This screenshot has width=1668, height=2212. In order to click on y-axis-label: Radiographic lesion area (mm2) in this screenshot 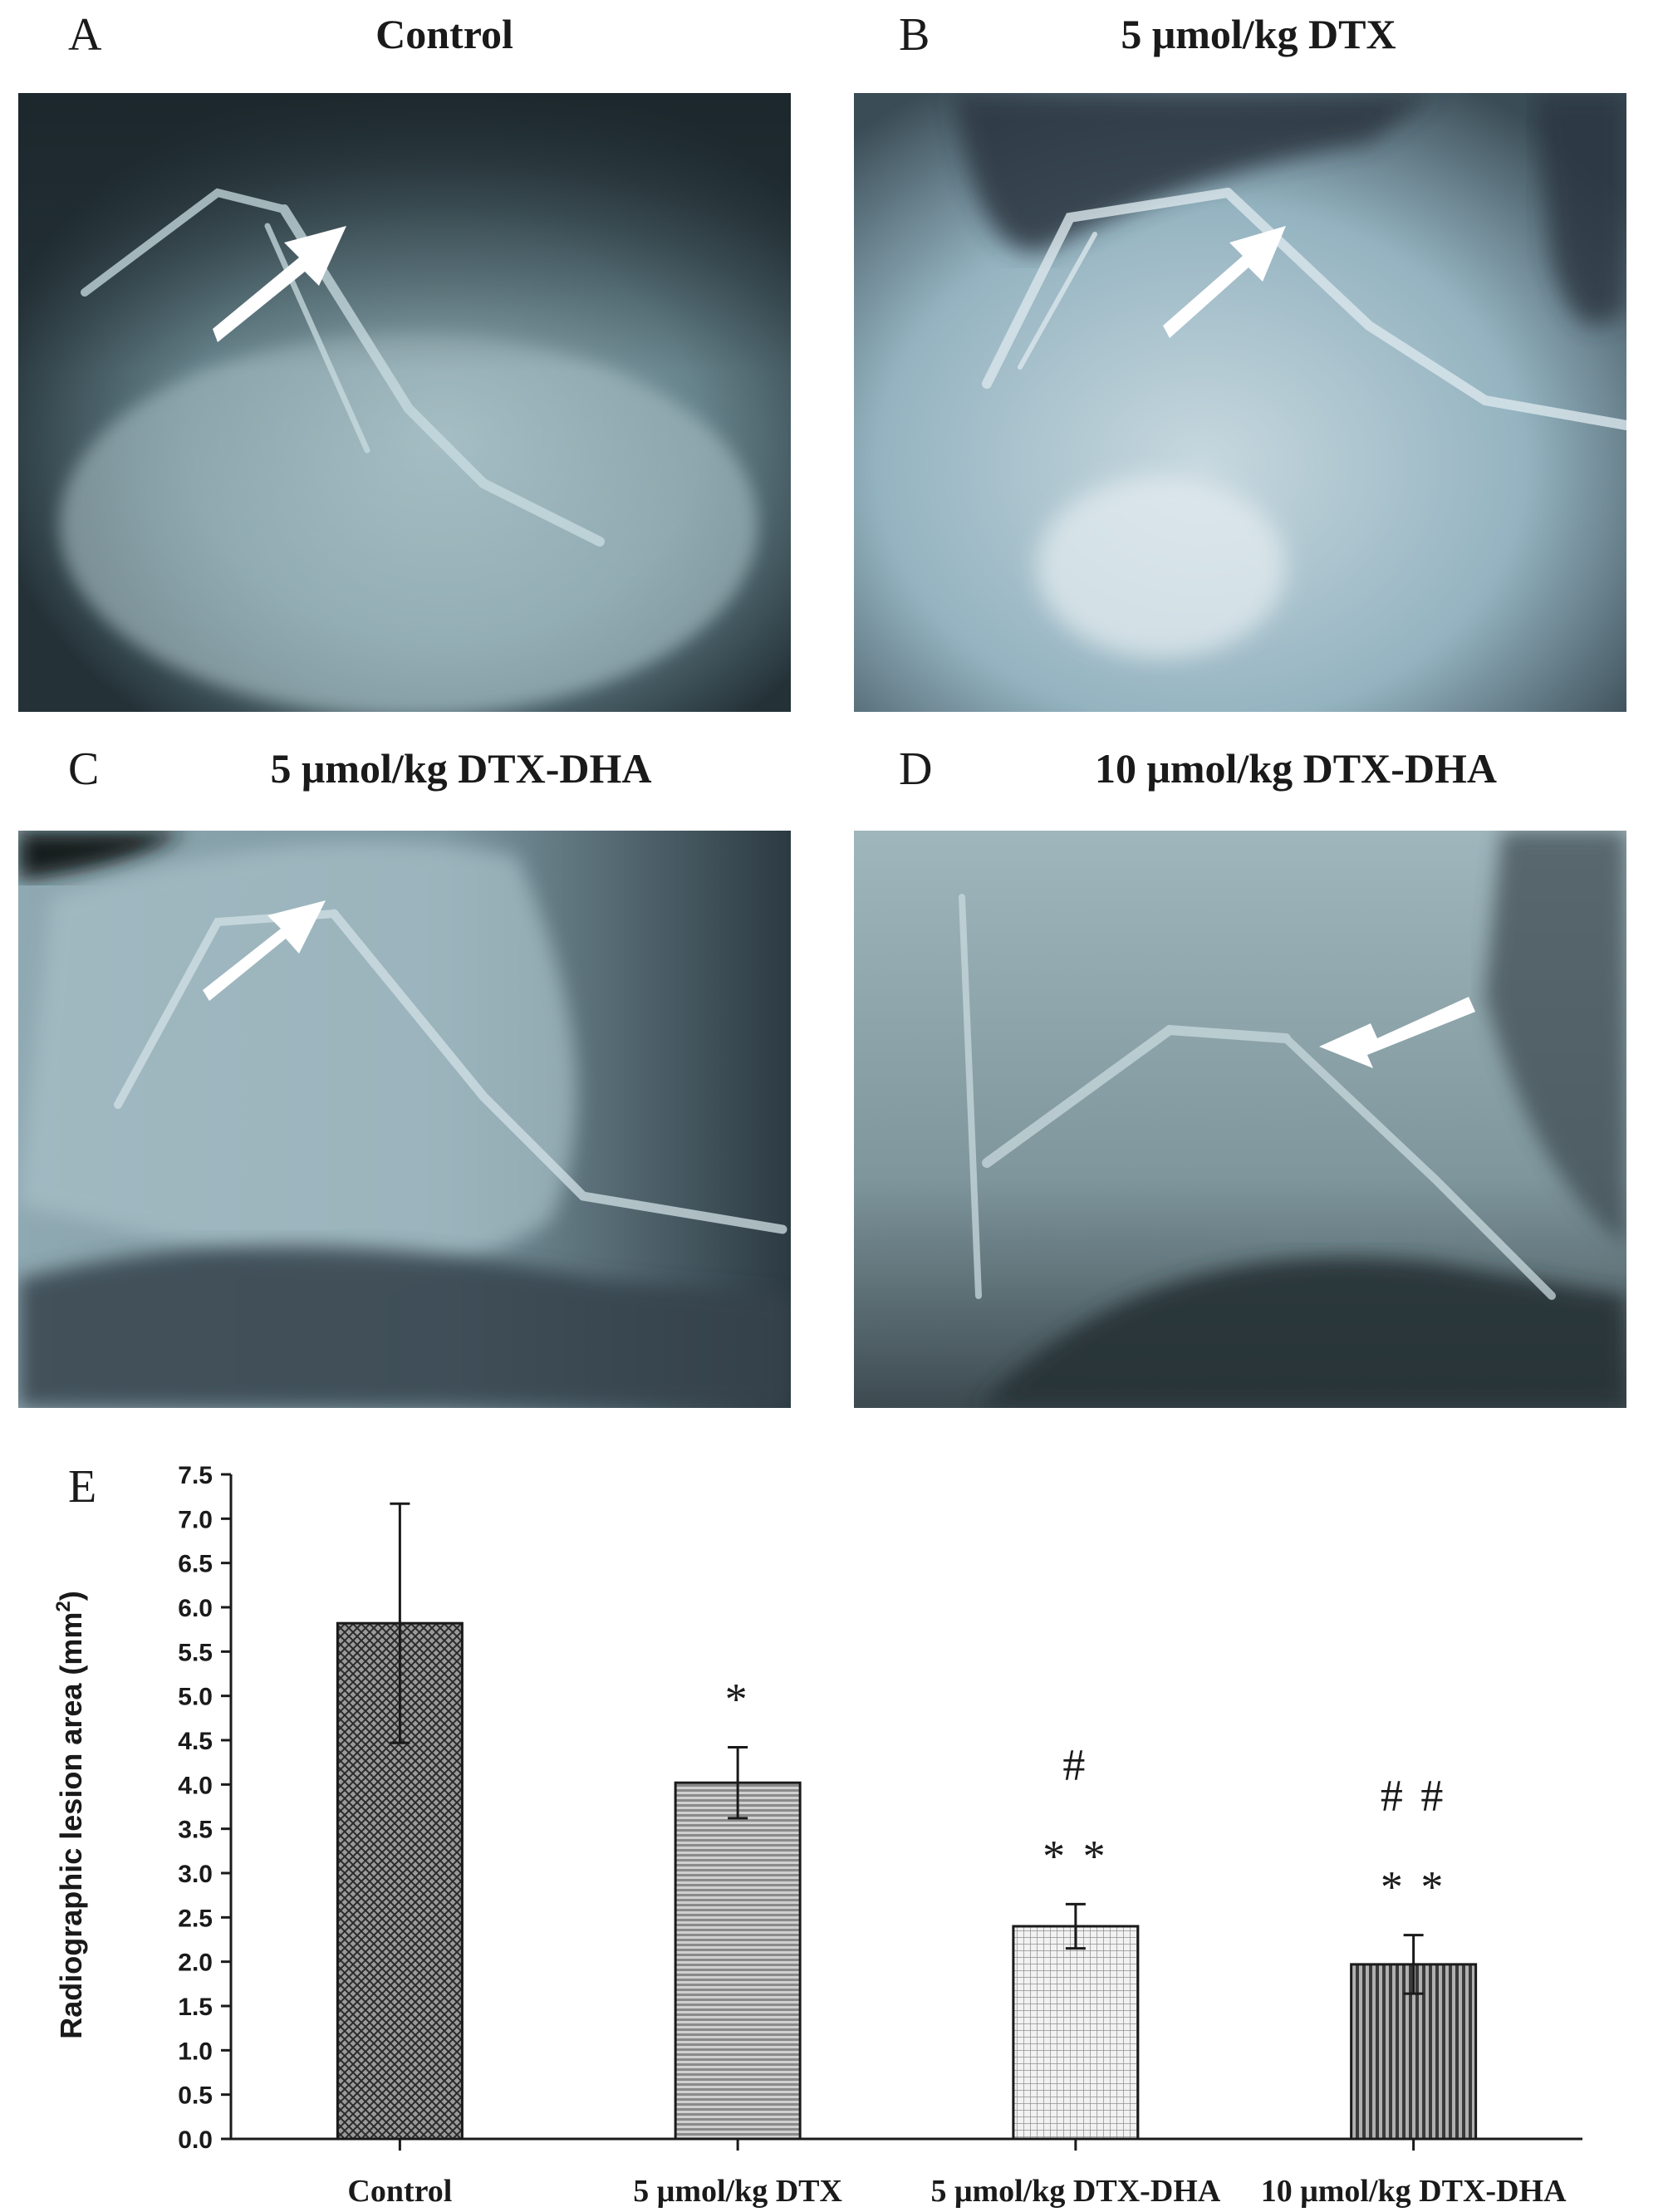, I will do `click(70, 1815)`.